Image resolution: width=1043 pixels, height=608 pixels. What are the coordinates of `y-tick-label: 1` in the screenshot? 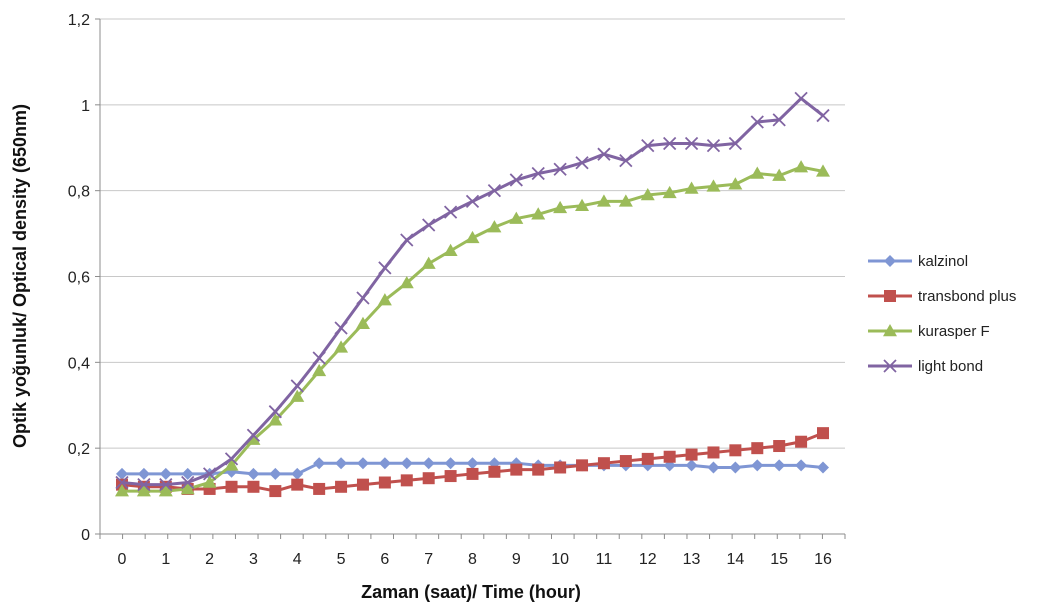 It's located at (85, 106).